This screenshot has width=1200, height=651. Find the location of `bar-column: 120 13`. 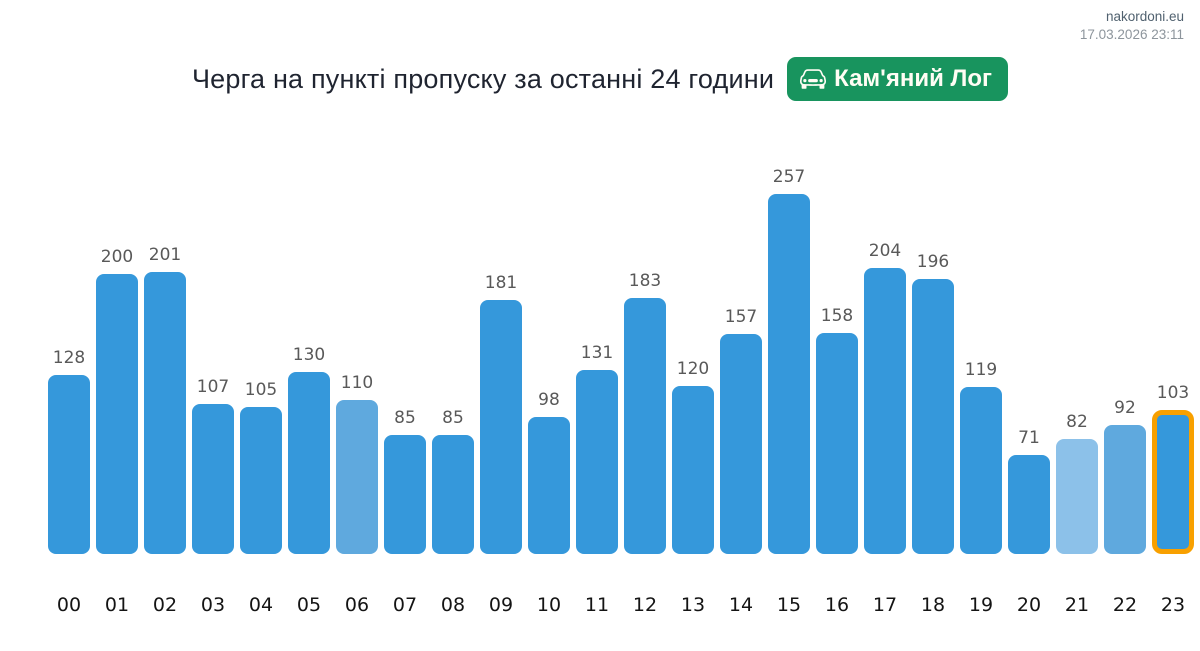

bar-column: 120 13 is located at coordinates (693, 488).